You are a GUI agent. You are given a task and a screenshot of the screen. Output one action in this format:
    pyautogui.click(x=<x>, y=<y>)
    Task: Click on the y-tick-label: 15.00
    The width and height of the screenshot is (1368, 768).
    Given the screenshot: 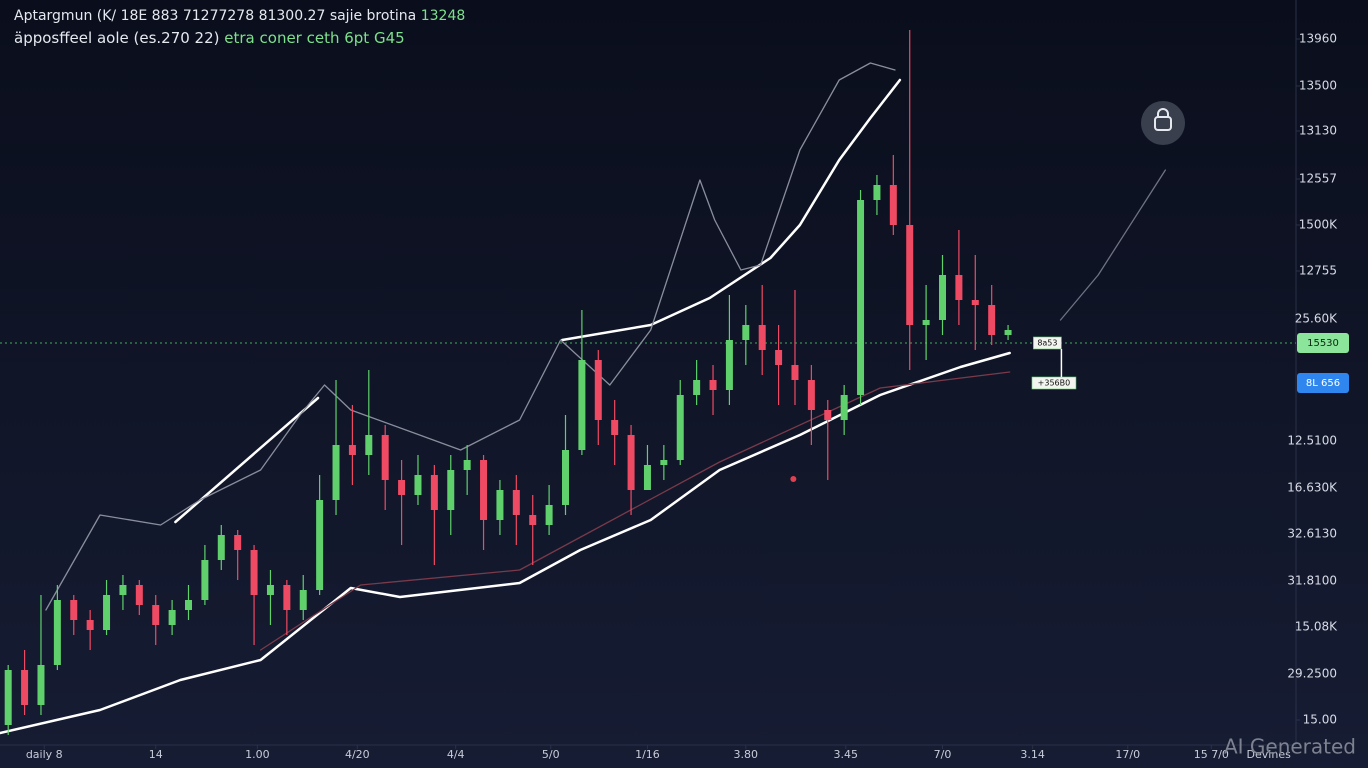 What is the action you would take?
    pyautogui.click(x=1320, y=720)
    